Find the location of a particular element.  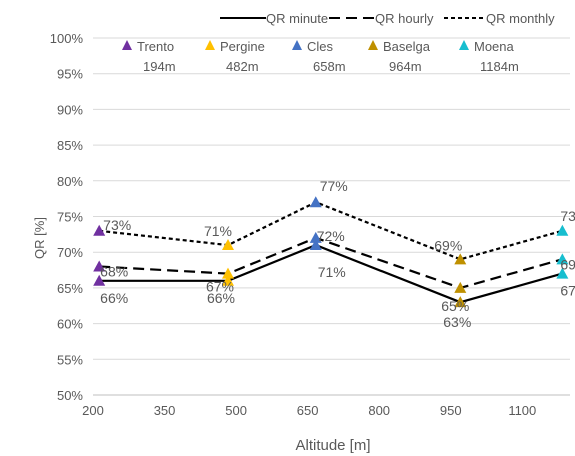

y-tick-label: 55% is located at coordinates (70, 359).